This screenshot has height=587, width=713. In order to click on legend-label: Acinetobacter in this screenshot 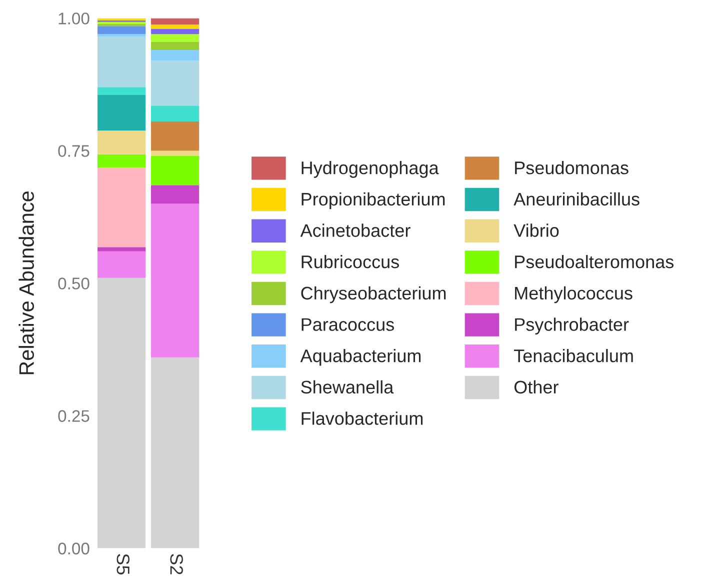, I will do `click(355, 230)`.